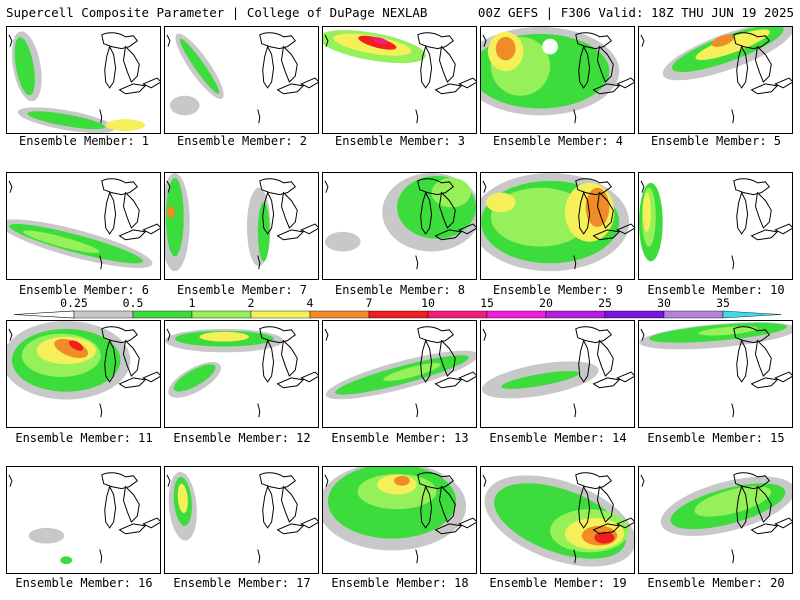 The height and width of the screenshot is (600, 800). I want to click on colorbar-tick-label: 7, so click(369, 303).